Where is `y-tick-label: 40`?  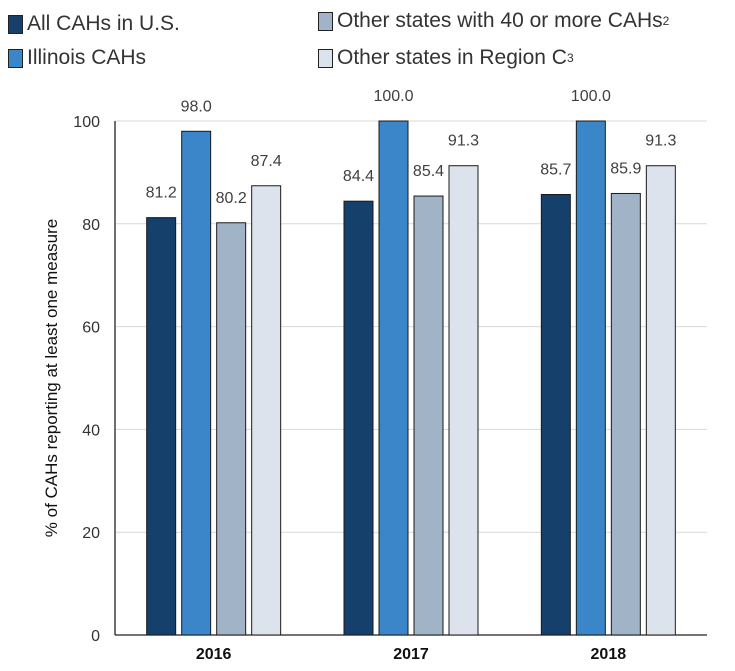 y-tick-label: 40 is located at coordinates (91, 430).